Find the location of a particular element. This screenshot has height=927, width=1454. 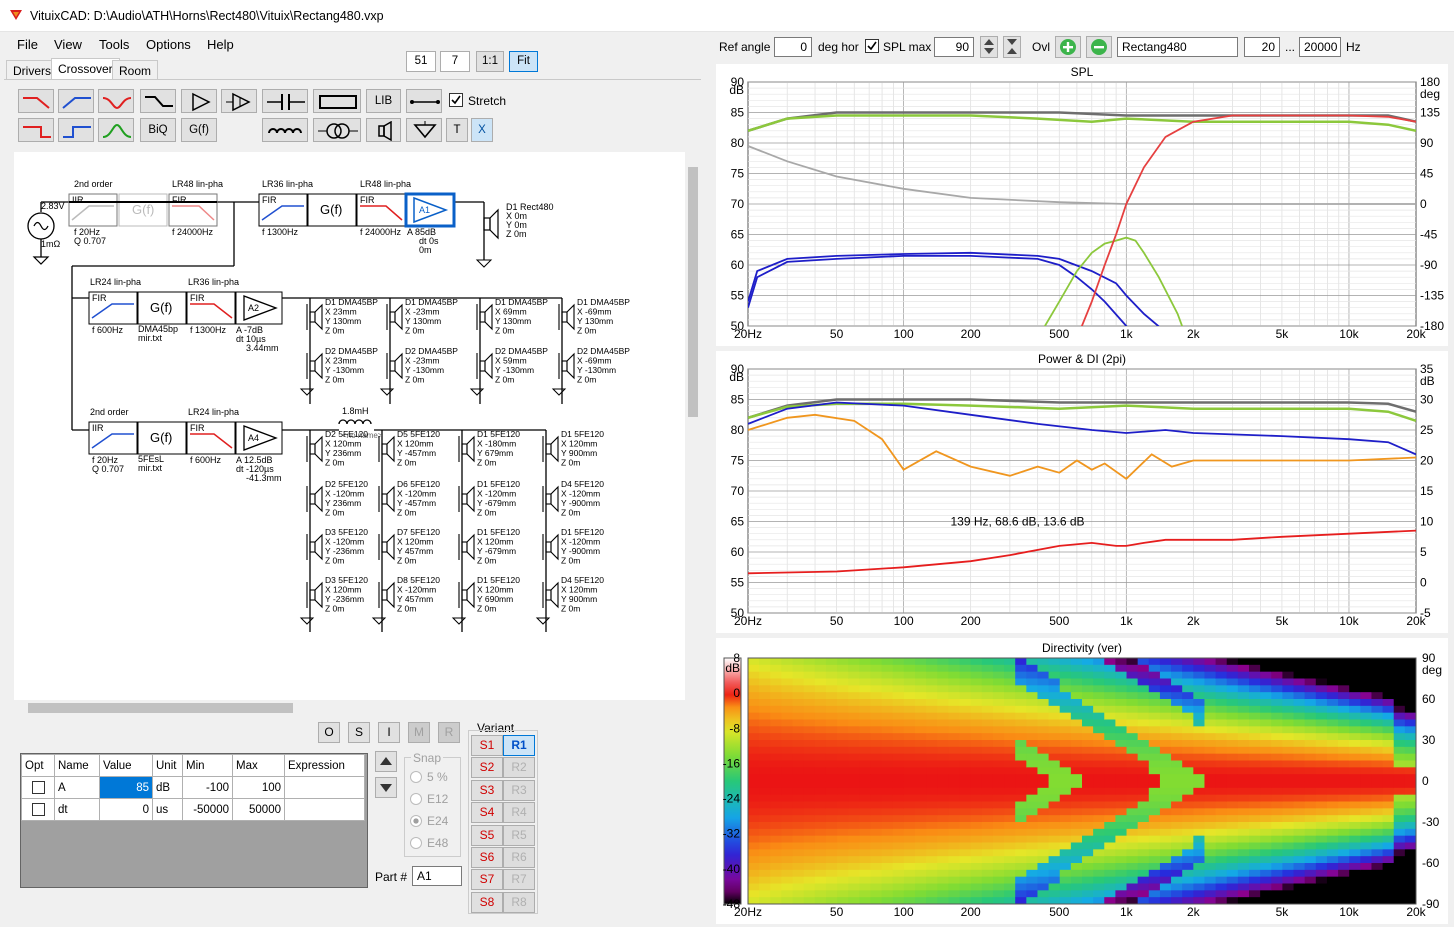

move-down-button is located at coordinates (386, 787).